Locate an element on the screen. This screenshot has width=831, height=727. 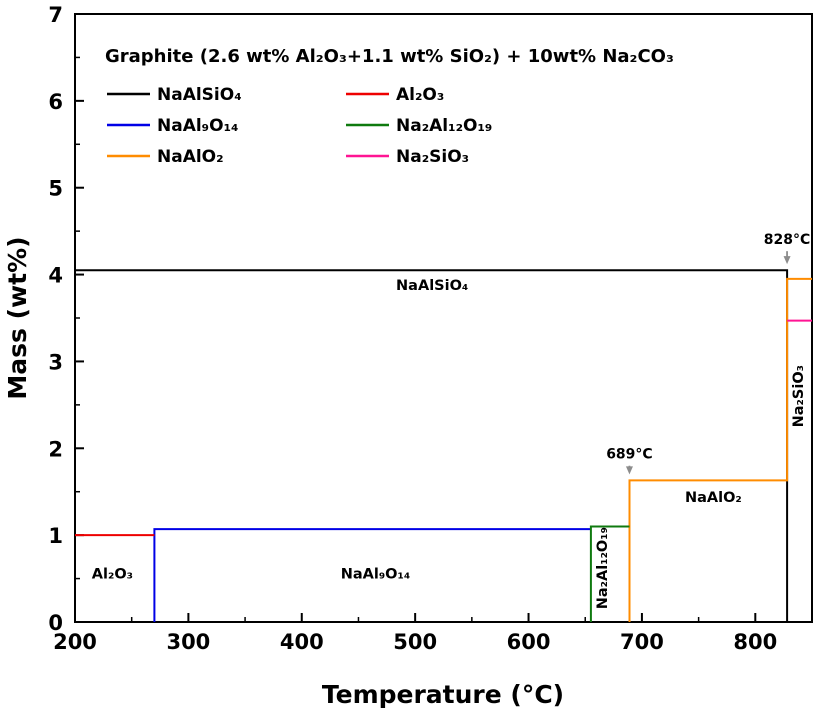
x-axis: 200 300 400 500 600 700 800 is located at coordinates (415, 633).